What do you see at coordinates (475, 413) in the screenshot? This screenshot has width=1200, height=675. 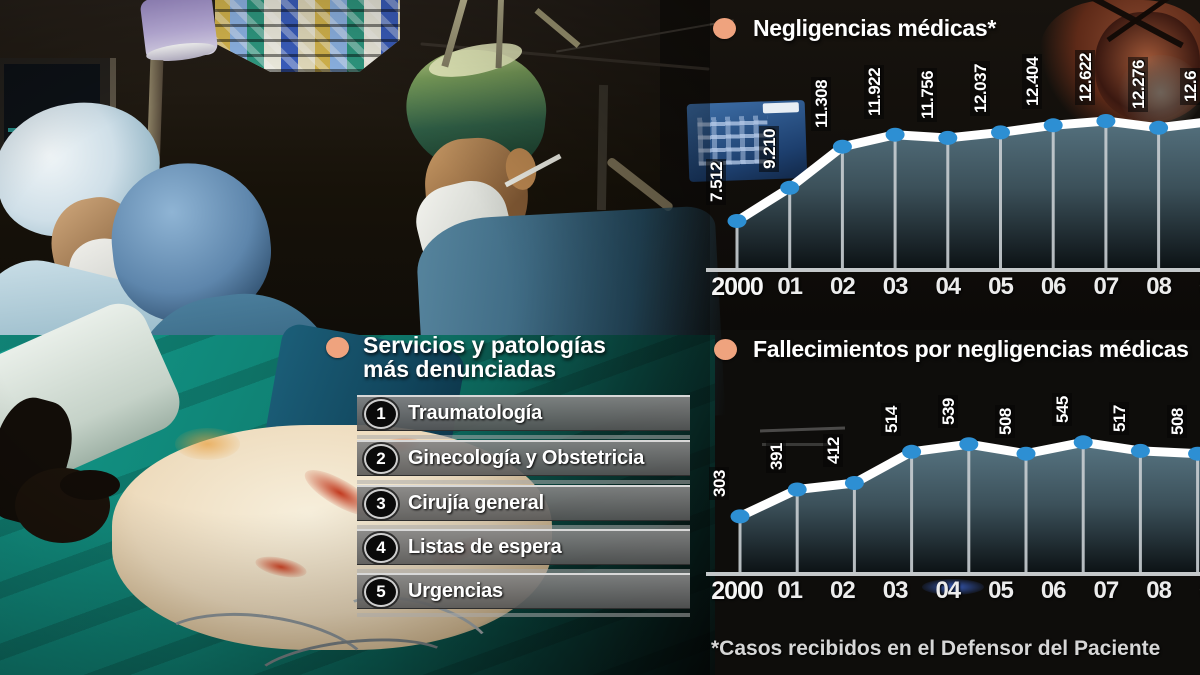 I see `list-item-label: Traumatología` at bounding box center [475, 413].